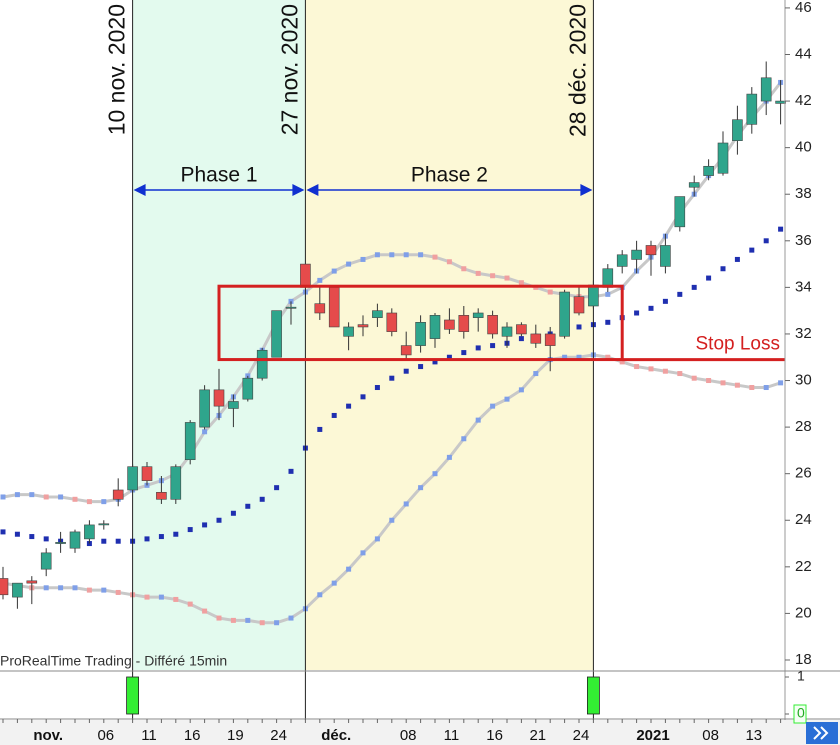 Image resolution: width=840 pixels, height=745 pixels. I want to click on x-axis-bar, so click(420, 732).